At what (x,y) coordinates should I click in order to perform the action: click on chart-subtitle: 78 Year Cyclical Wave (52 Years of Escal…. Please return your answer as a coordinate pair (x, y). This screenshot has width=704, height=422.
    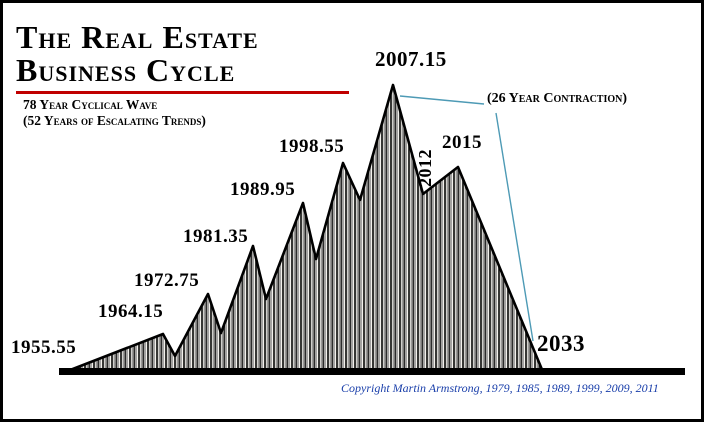
    Looking at the image, I should click on (114, 113).